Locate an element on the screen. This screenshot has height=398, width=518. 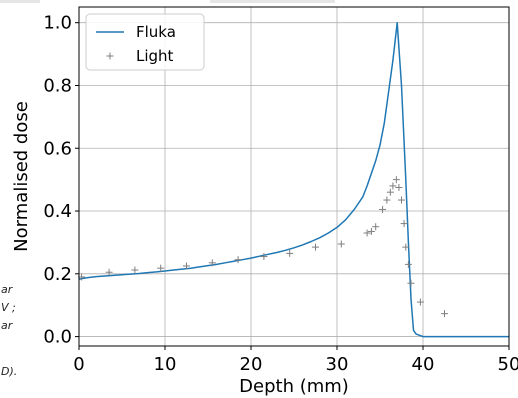
top-toolbar-strip-left is located at coordinates (20, 1).